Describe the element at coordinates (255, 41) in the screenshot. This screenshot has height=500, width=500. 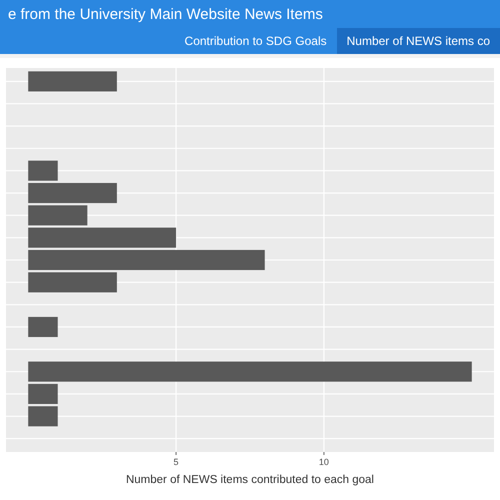
I see `nav-tab: Contribution to SDG Goals` at that location.